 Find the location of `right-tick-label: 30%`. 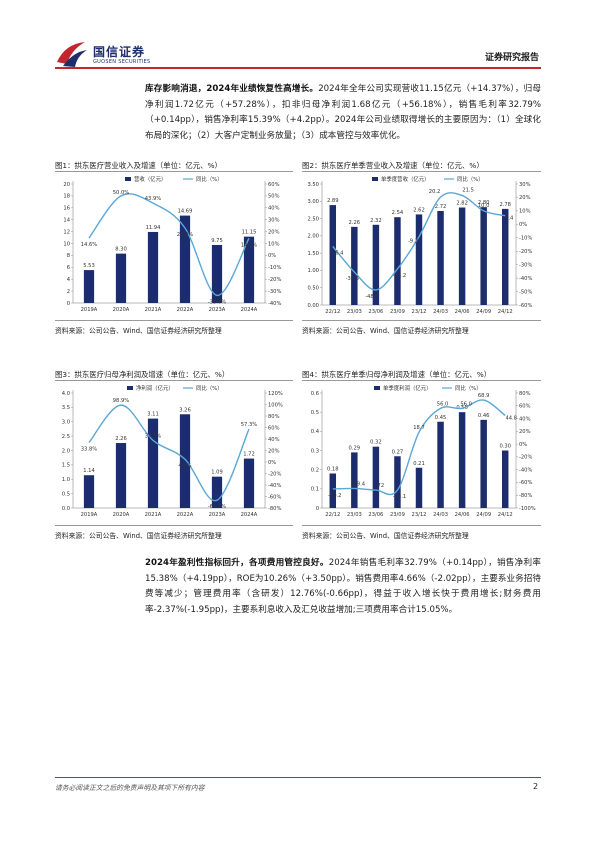

right-tick-label: 30% is located at coordinates (274, 221).